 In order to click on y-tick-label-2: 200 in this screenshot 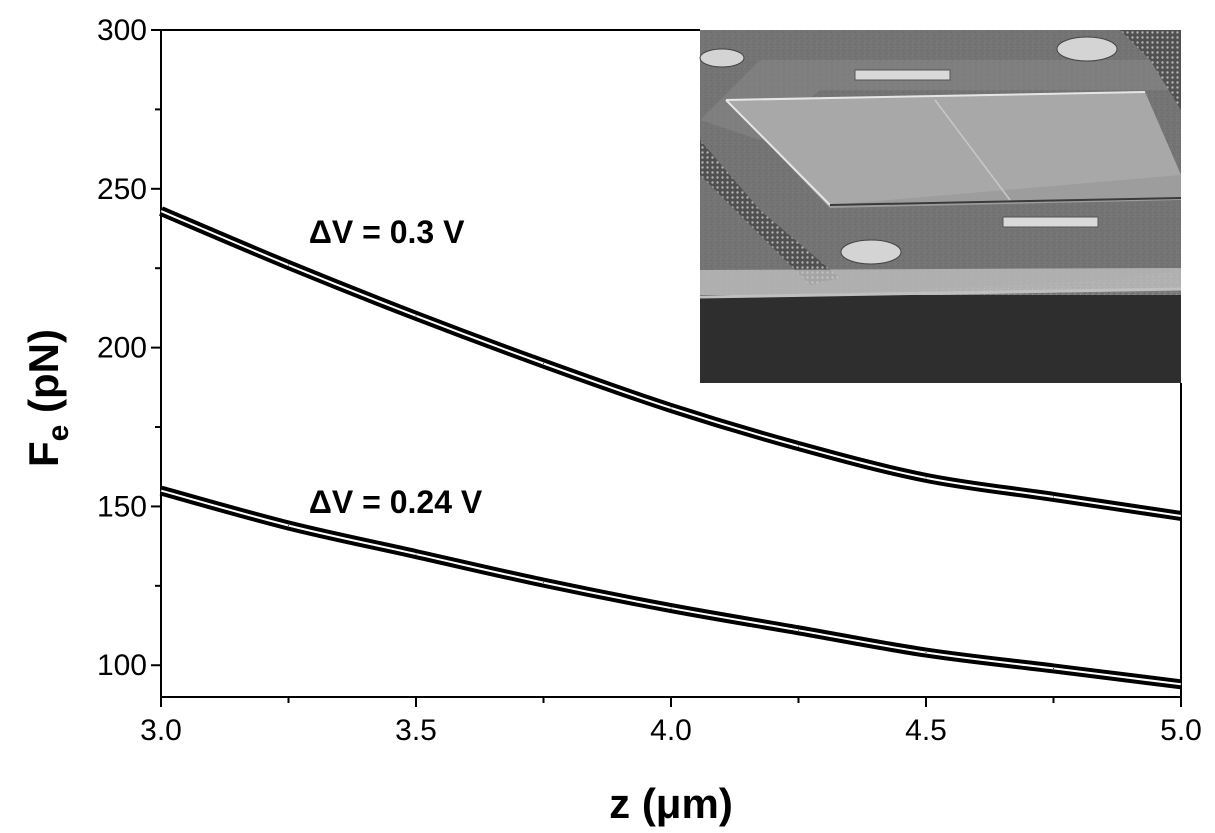, I will do `click(122, 348)`.